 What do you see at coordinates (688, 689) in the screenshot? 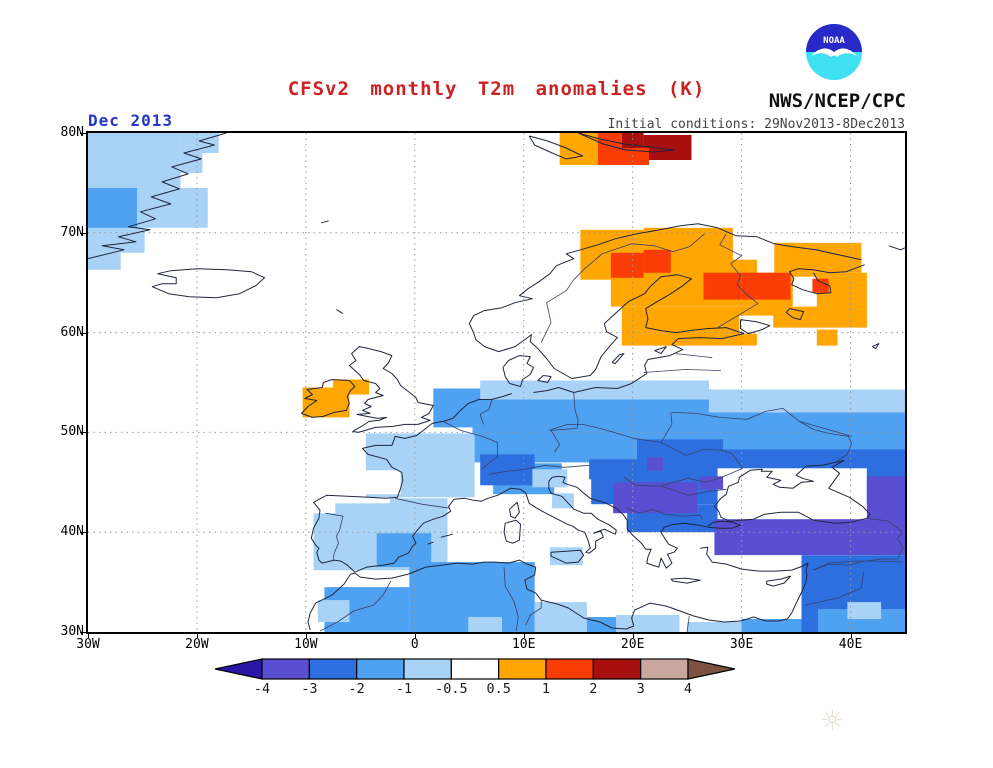
I see `colorbar-tick-label: 4` at bounding box center [688, 689].